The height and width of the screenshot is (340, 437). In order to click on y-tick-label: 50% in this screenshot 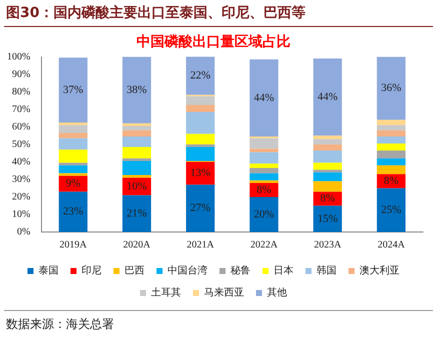, I will do `click(21, 144)`.